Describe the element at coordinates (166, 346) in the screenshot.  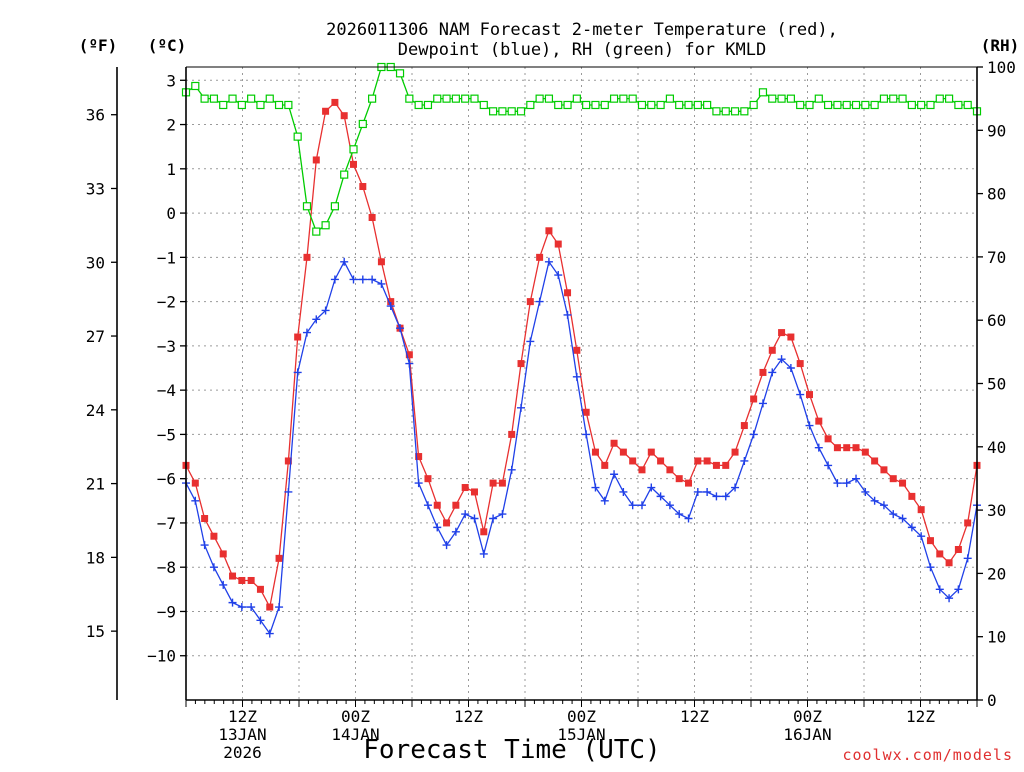
I see `celsius-tick-label: −3` at that location.